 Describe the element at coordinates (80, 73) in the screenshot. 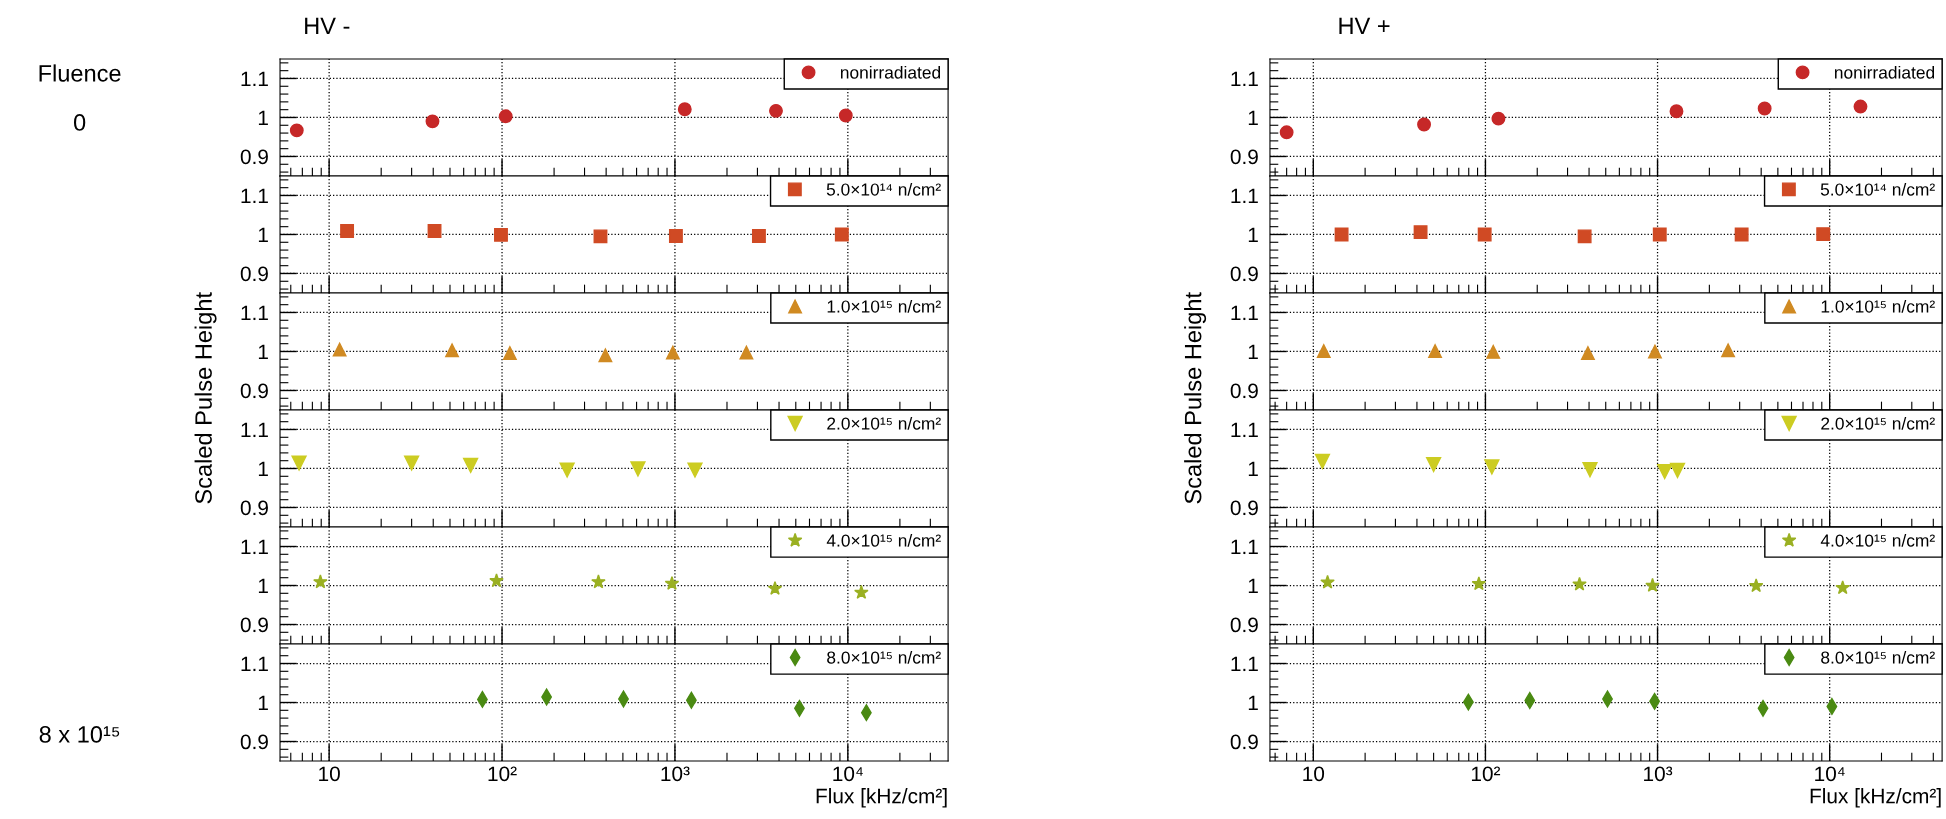

I see `text: Fluence` at that location.